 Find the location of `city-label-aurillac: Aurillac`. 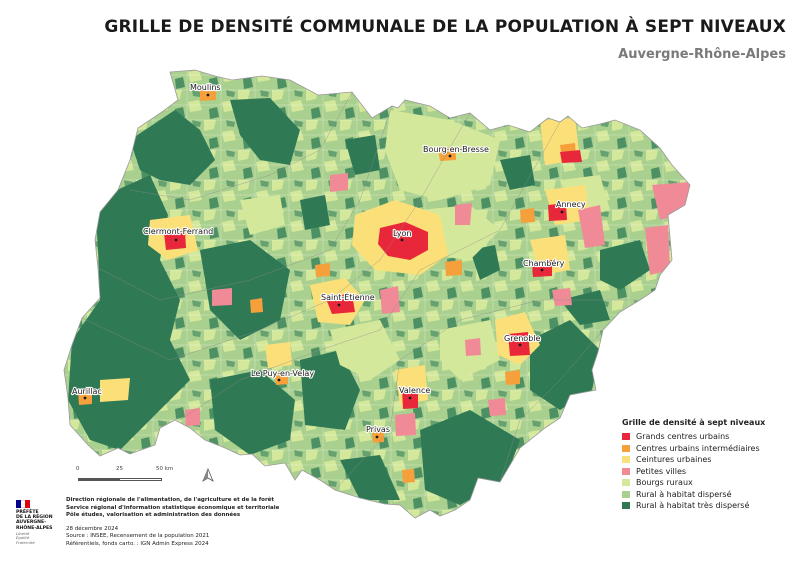

city-label-aurillac: Aurillac is located at coordinates (87, 391).